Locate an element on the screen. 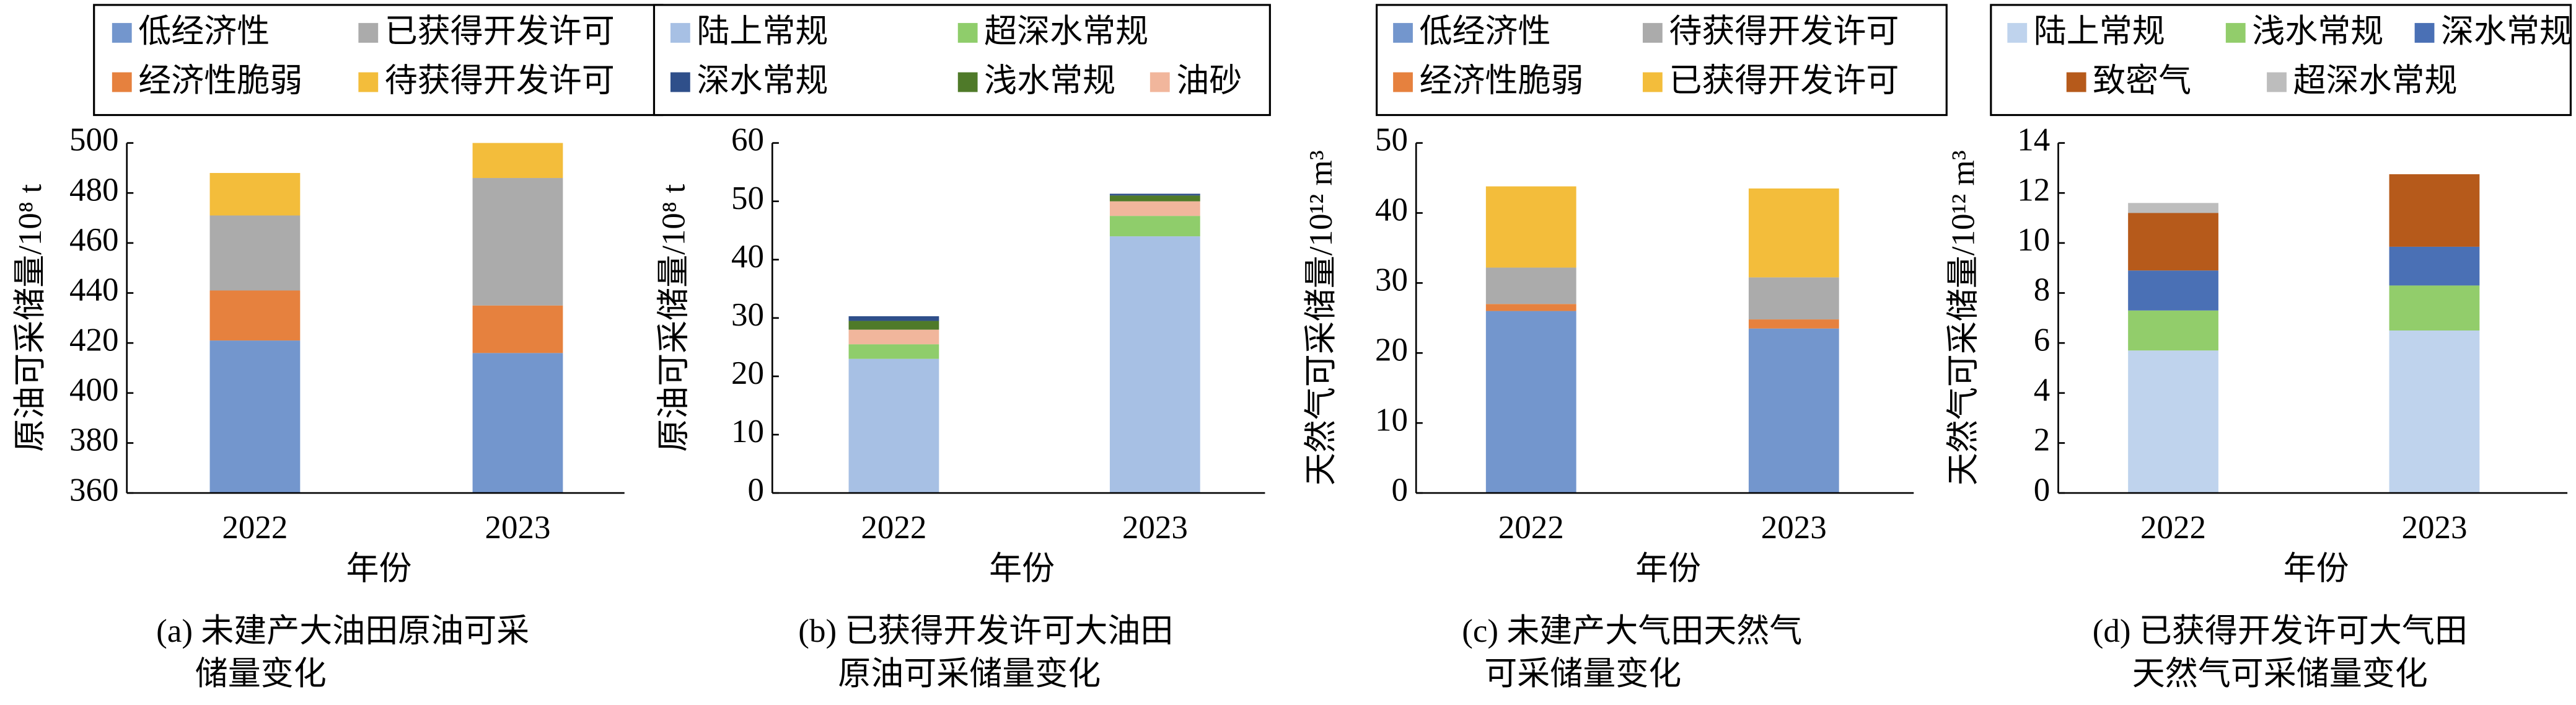 This screenshot has height=705, width=2576. y-axis-label: 原油可采储量/10⁸ t is located at coordinates (30, 317).